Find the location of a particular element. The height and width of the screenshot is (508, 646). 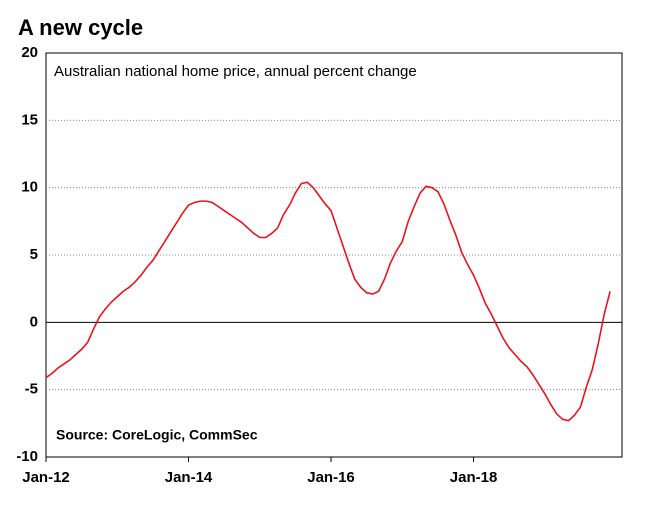

x-tick-label: Jan-18 is located at coordinates (474, 477).